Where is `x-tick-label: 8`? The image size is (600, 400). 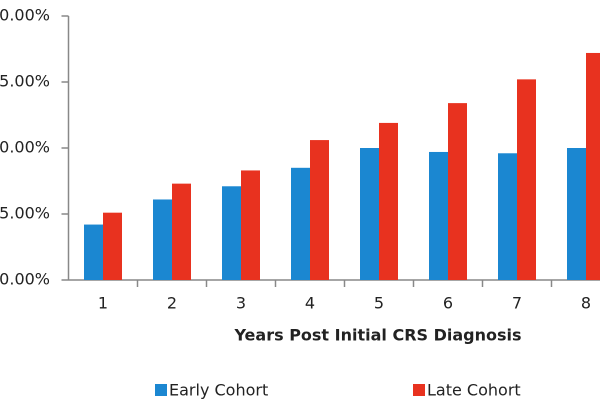
x-tick-label: 8 is located at coordinates (586, 303).